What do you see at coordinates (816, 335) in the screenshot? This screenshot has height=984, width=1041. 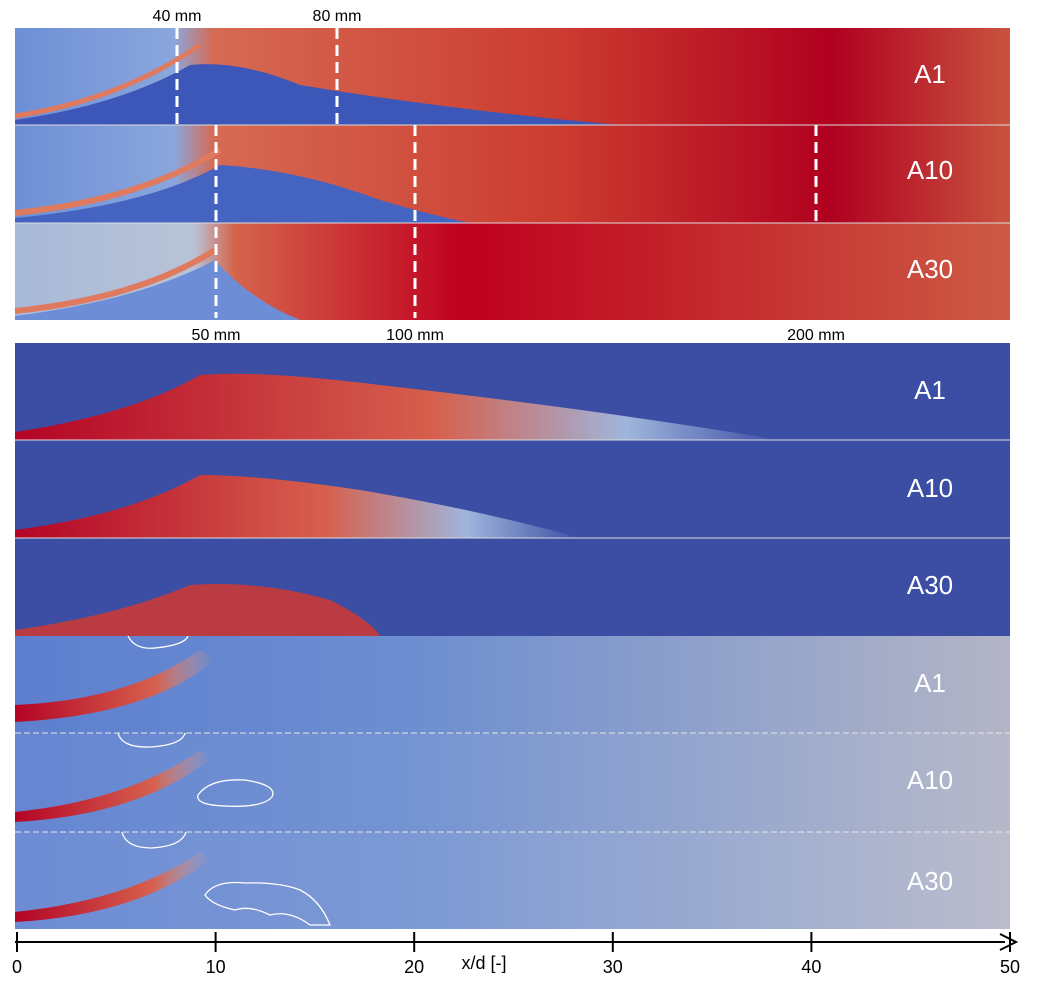 I see `marker-label: 200 mm` at bounding box center [816, 335].